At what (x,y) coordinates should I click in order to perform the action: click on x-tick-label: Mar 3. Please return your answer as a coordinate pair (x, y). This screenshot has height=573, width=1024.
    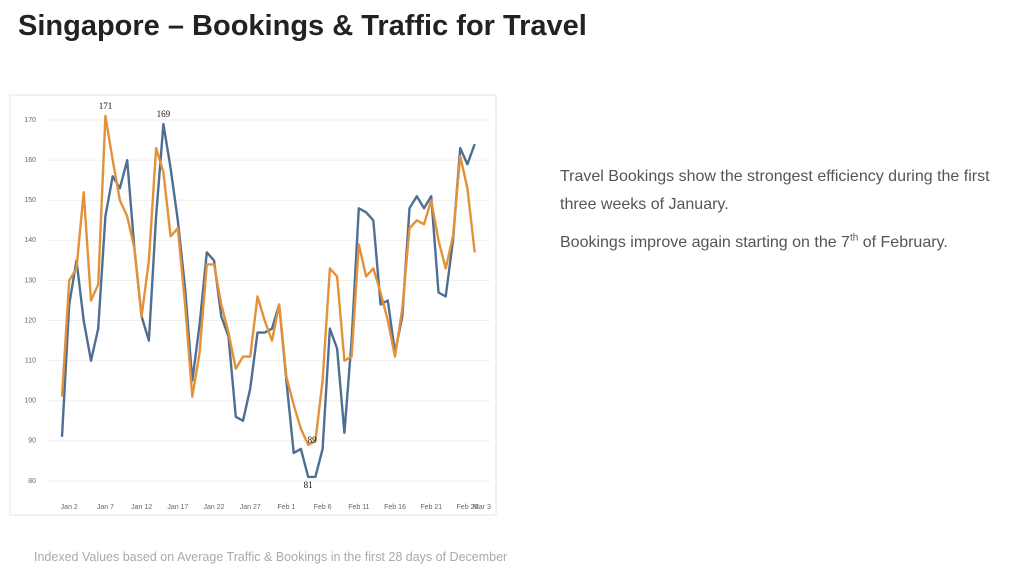
    Looking at the image, I should click on (482, 507).